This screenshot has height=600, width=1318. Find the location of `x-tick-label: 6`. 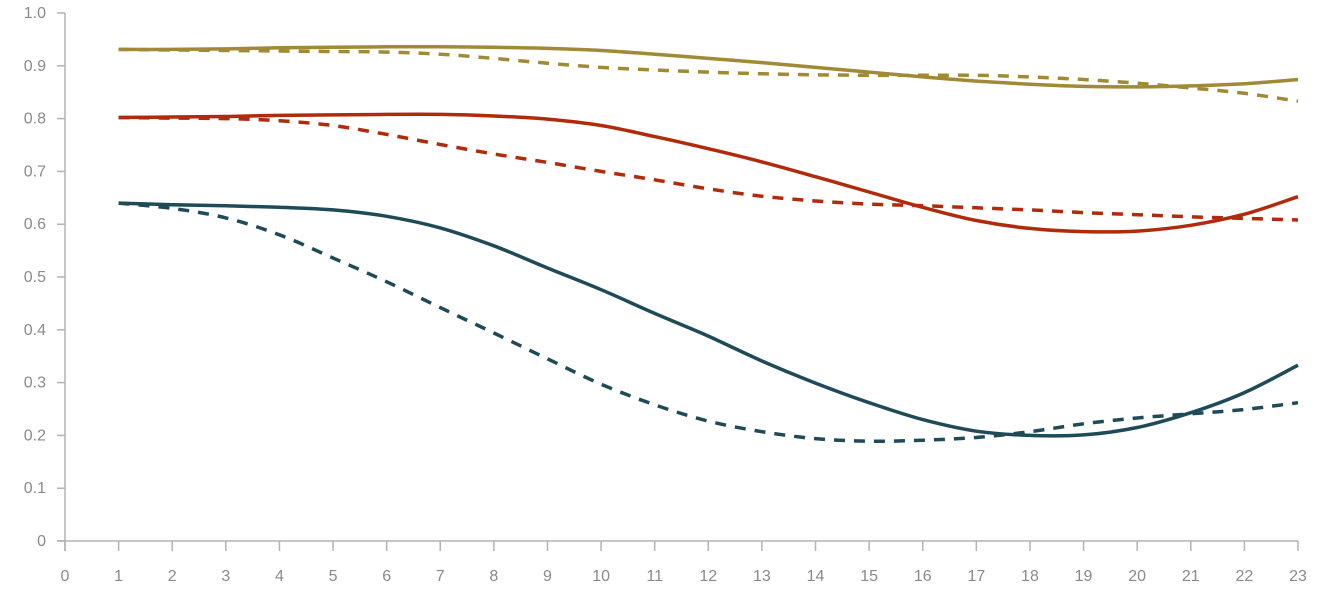

x-tick-label: 6 is located at coordinates (386, 576).